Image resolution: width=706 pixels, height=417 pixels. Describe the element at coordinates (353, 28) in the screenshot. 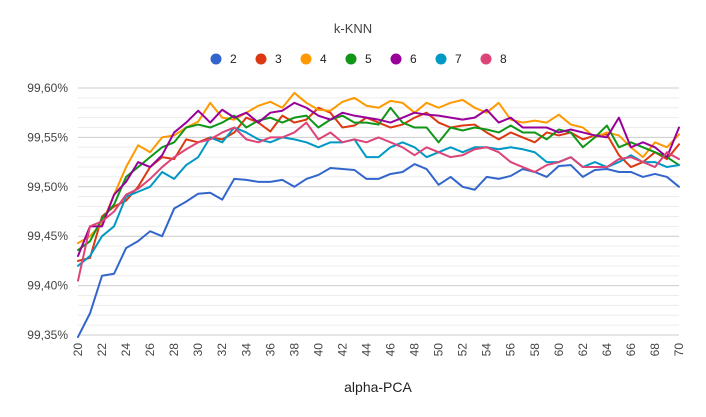

I see `chart-title: k-KNN` at that location.